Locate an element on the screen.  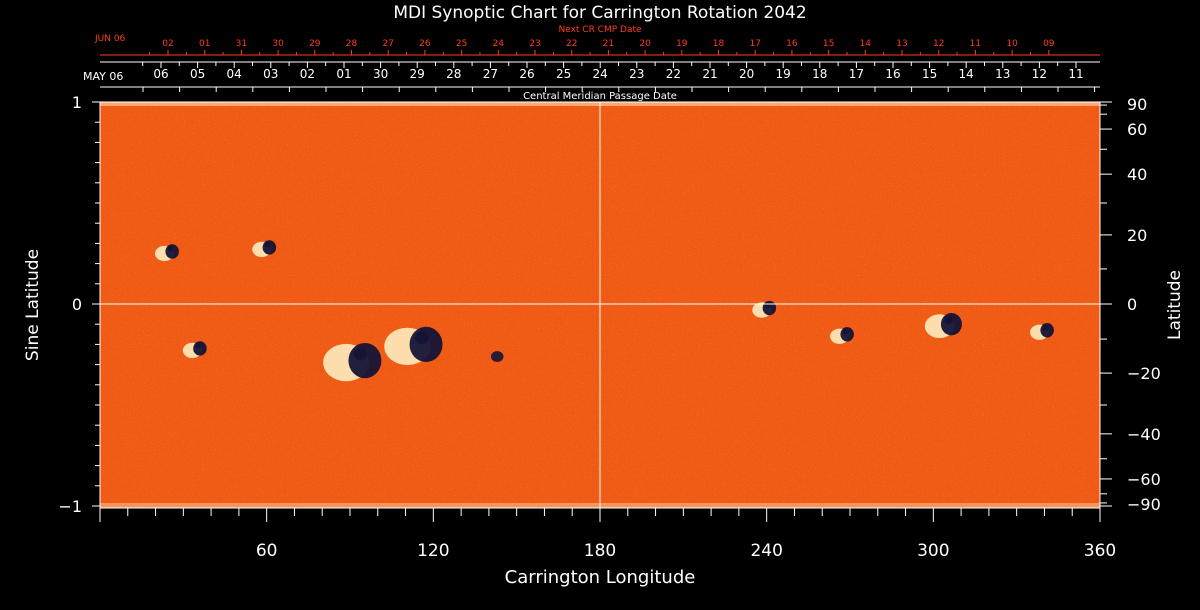
next-date-label: 02 is located at coordinates (167, 44).